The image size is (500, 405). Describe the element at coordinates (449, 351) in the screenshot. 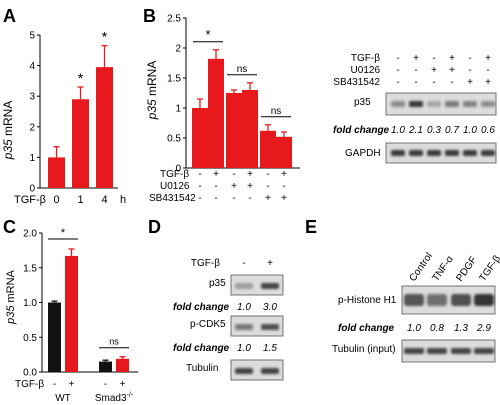

I see `blot-e-tubulin-bands` at that location.